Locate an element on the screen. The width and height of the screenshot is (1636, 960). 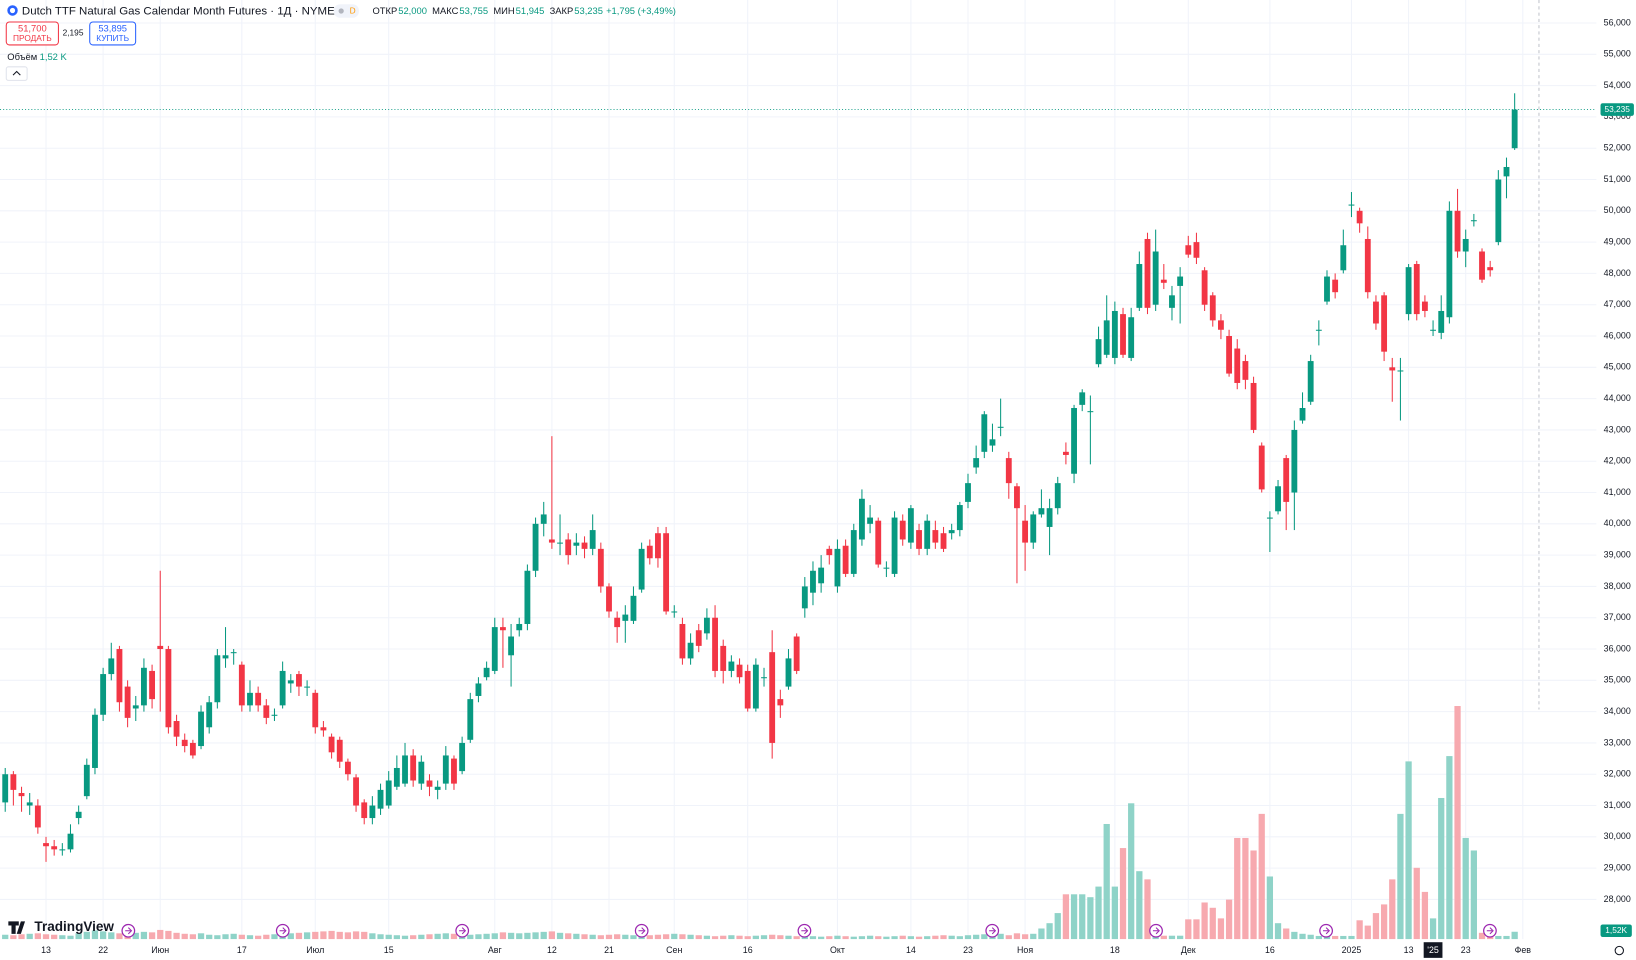
buy-label: КУПИТЬ is located at coordinates (112, 38).